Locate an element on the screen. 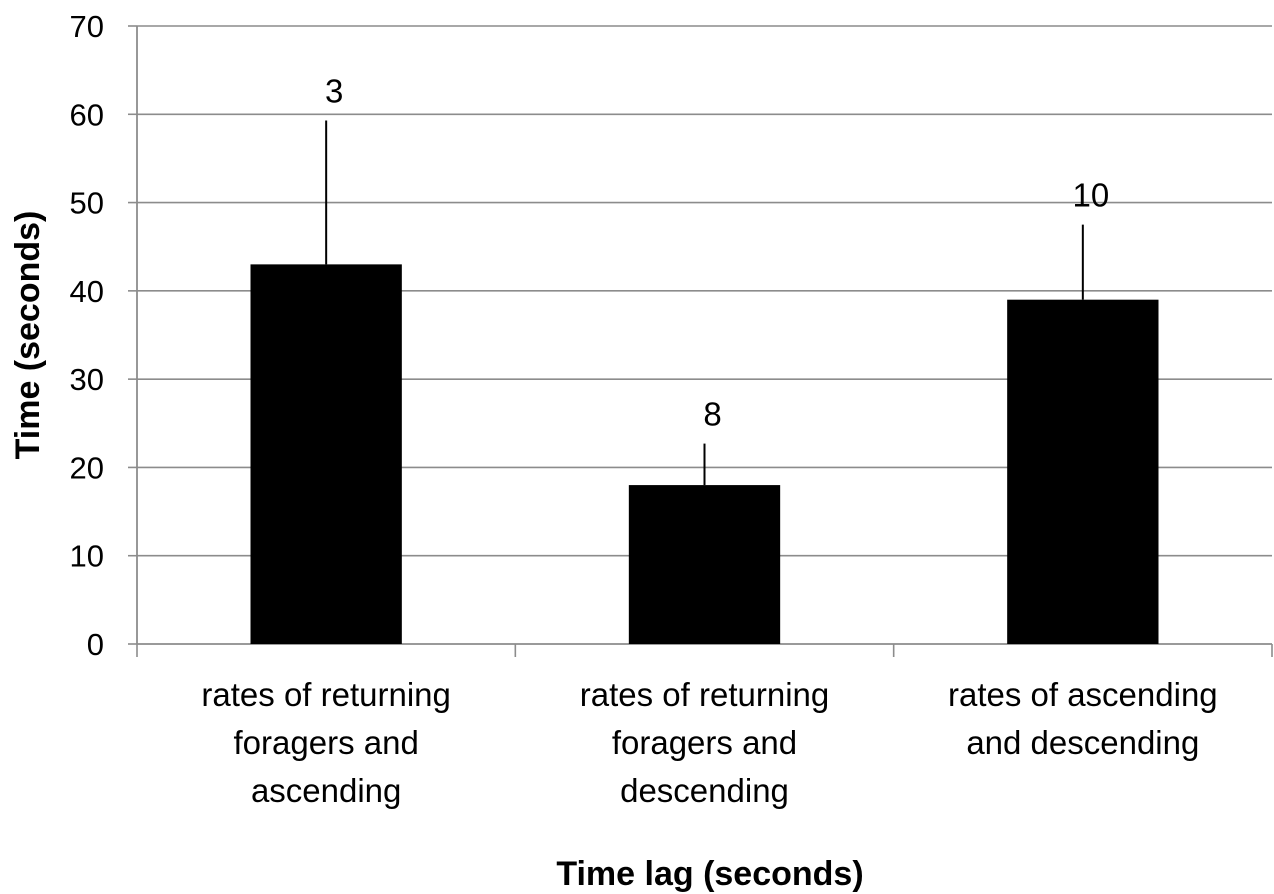 The width and height of the screenshot is (1274, 894). y-tick-label: 60 is located at coordinates (87, 114).